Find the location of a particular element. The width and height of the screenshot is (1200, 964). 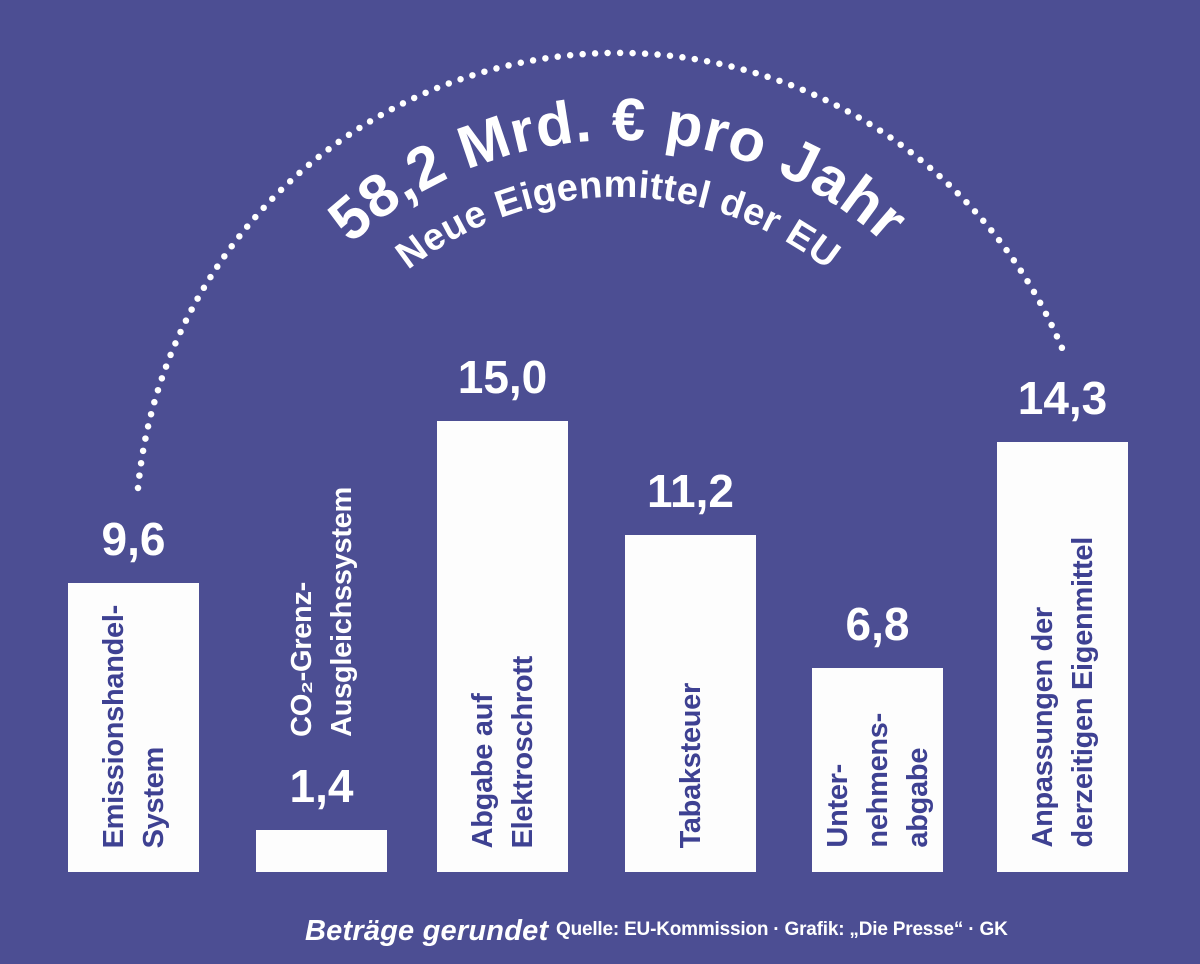

bar-emissionshandel-system: Emissionshandel- System is located at coordinates (133, 727).